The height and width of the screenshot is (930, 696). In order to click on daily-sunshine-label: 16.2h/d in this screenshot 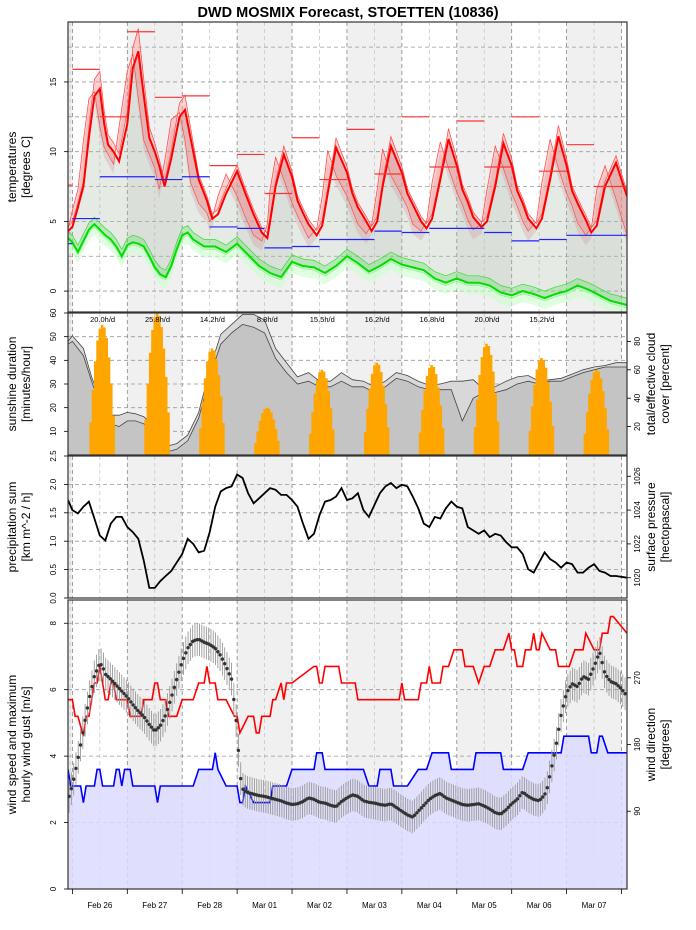, I will do `click(377, 319)`.